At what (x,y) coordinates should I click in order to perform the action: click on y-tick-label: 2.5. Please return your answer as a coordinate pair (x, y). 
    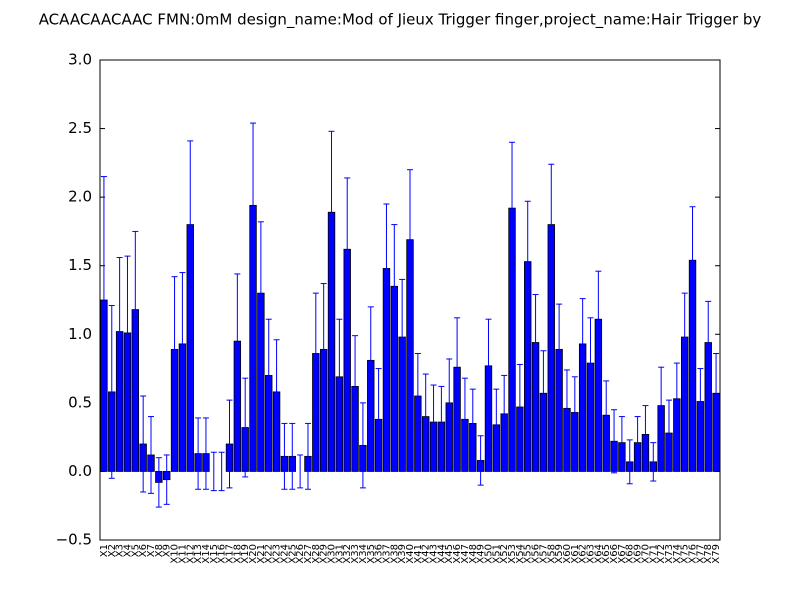
    Looking at the image, I should click on (80, 128).